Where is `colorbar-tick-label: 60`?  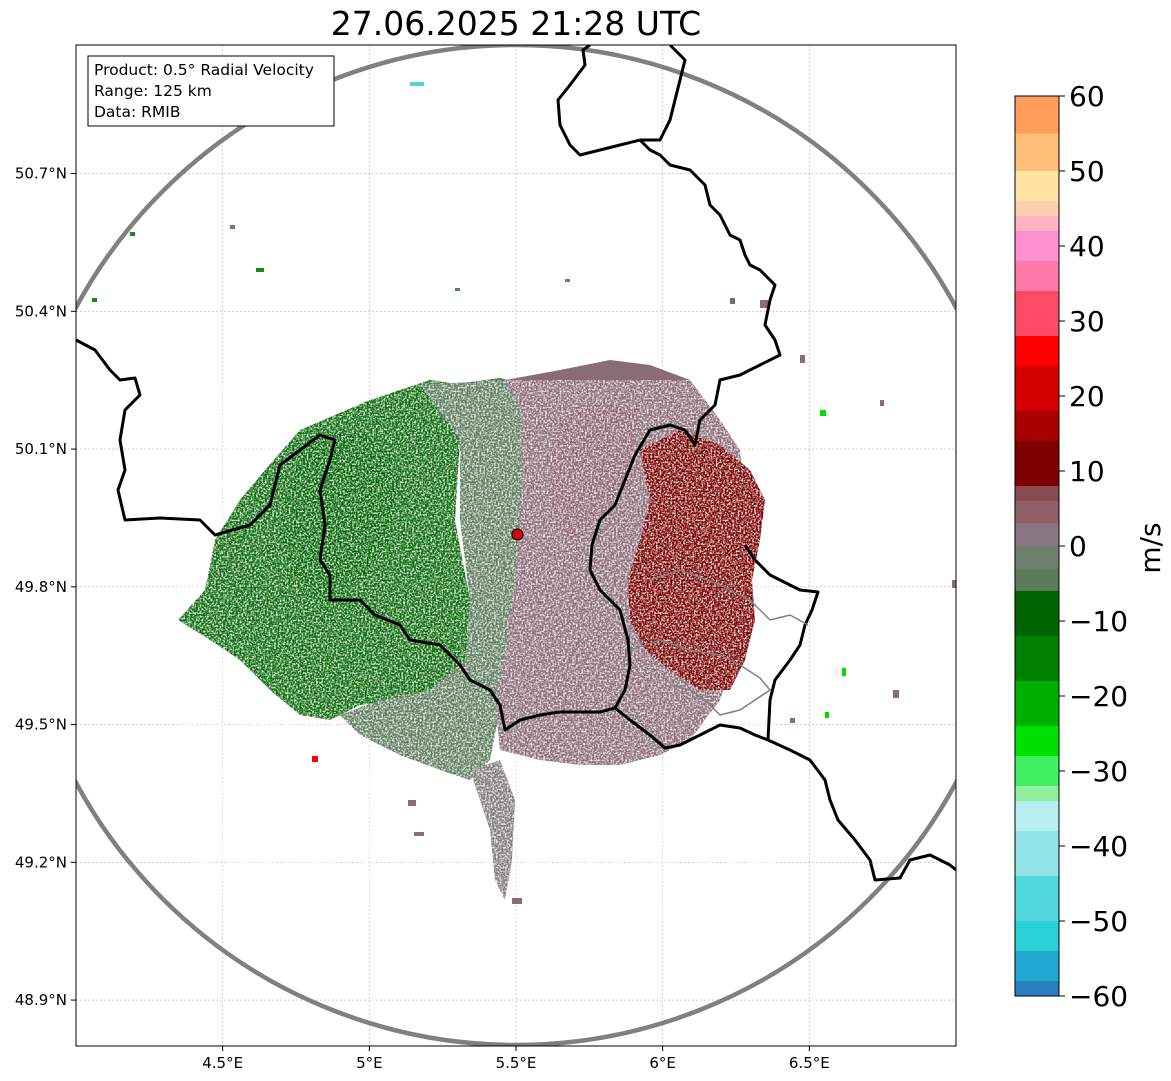 colorbar-tick-label: 60 is located at coordinates (1087, 96).